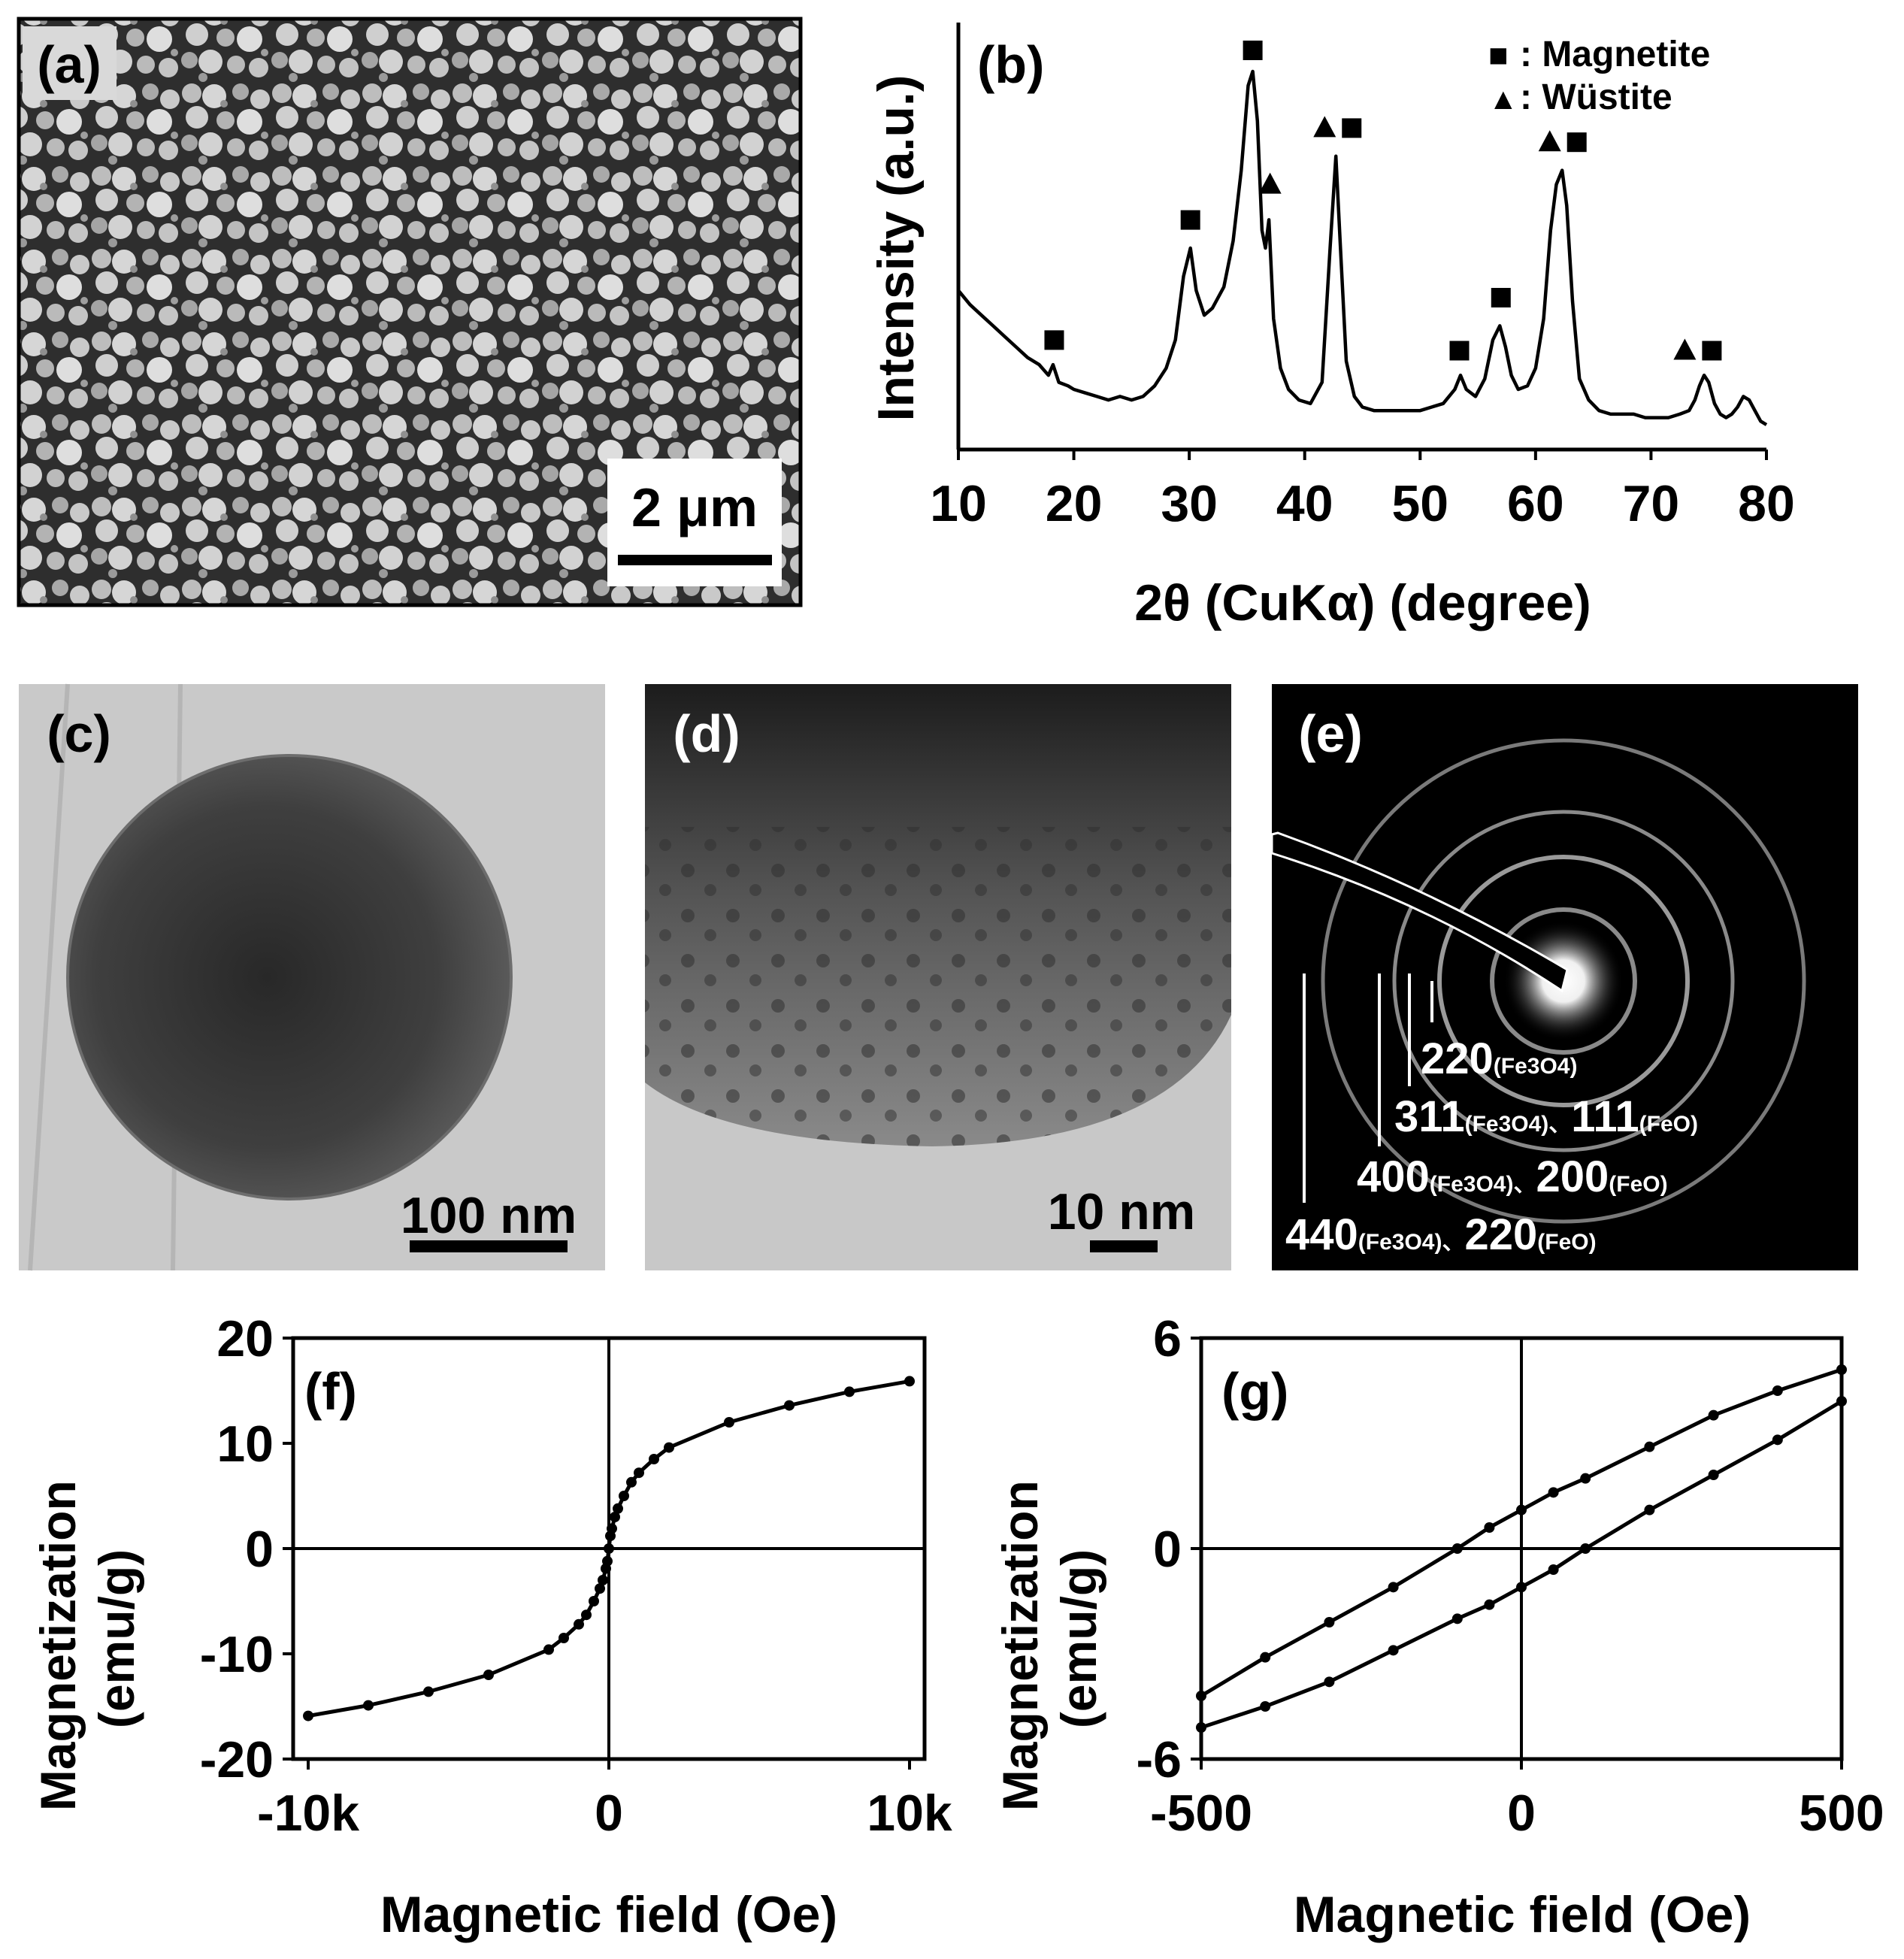  Describe the element at coordinates (938, 986) in the screenshot. I see `hrtem-grains` at that location.